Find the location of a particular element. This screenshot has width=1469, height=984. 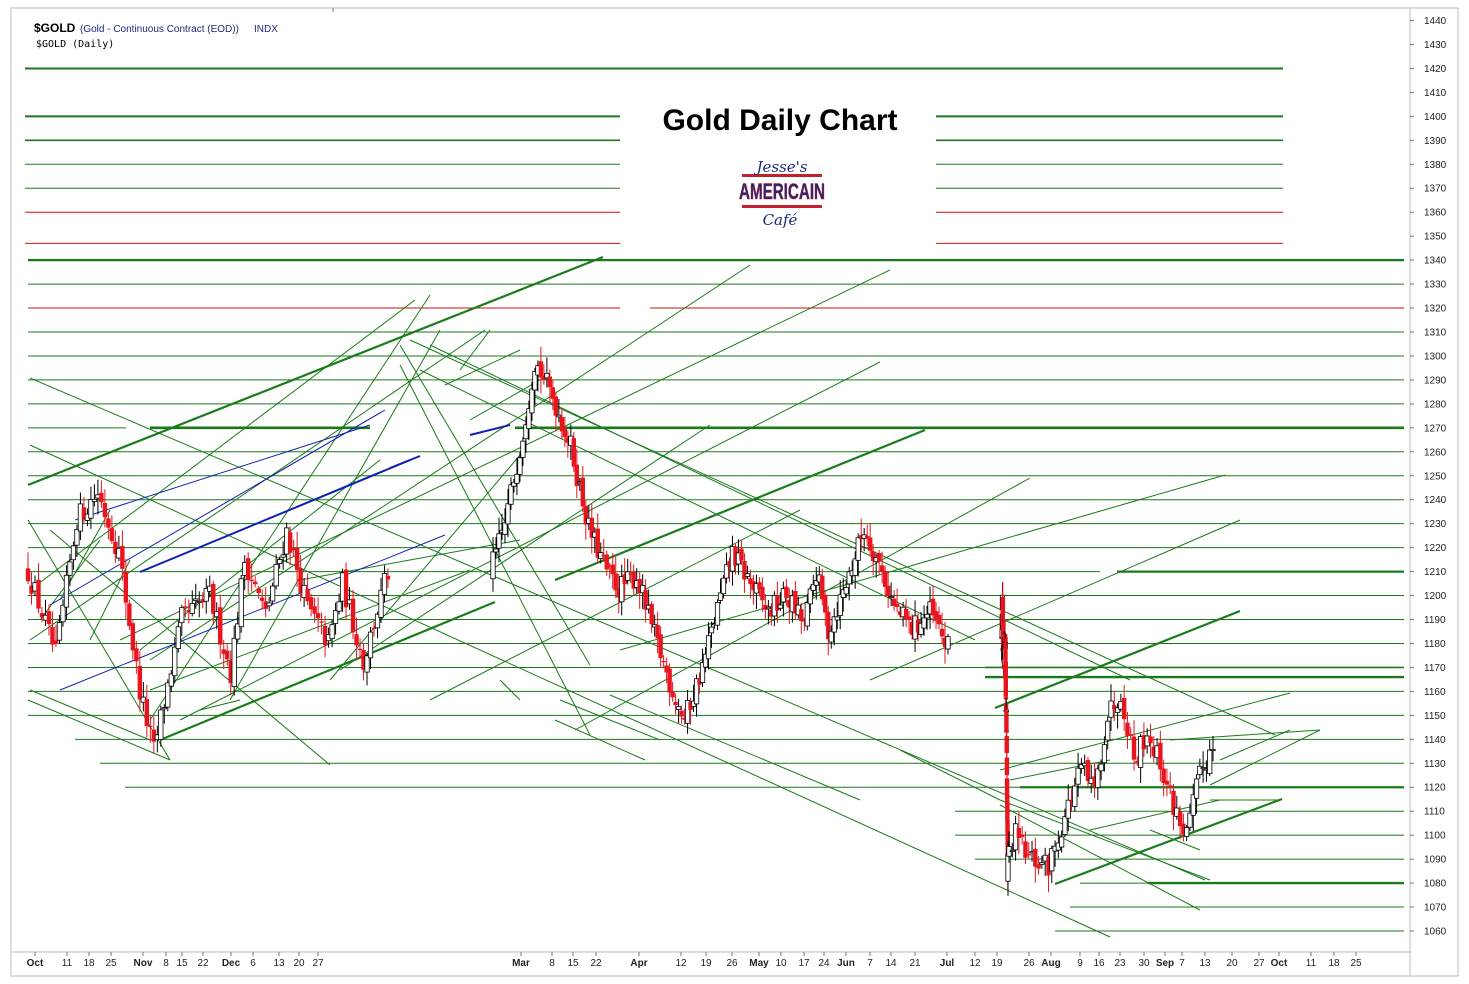

x-tick-label: 11 is located at coordinates (1311, 963).